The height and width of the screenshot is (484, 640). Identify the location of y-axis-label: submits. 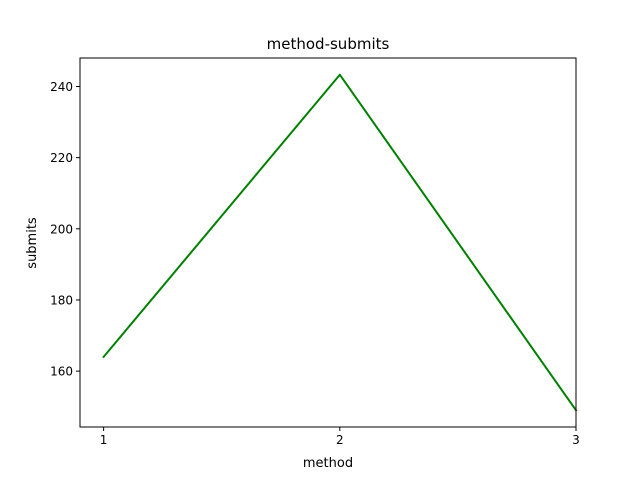
(32, 243).